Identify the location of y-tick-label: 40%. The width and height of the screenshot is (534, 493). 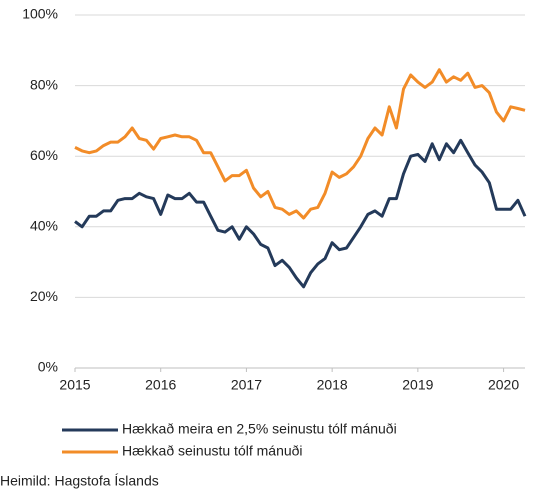
(44, 226).